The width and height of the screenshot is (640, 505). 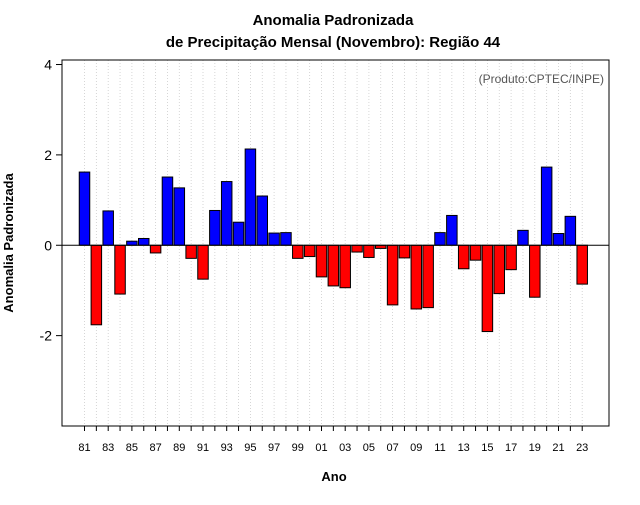 What do you see at coordinates (108, 448) in the screenshot?
I see `x-tick-label: 83` at bounding box center [108, 448].